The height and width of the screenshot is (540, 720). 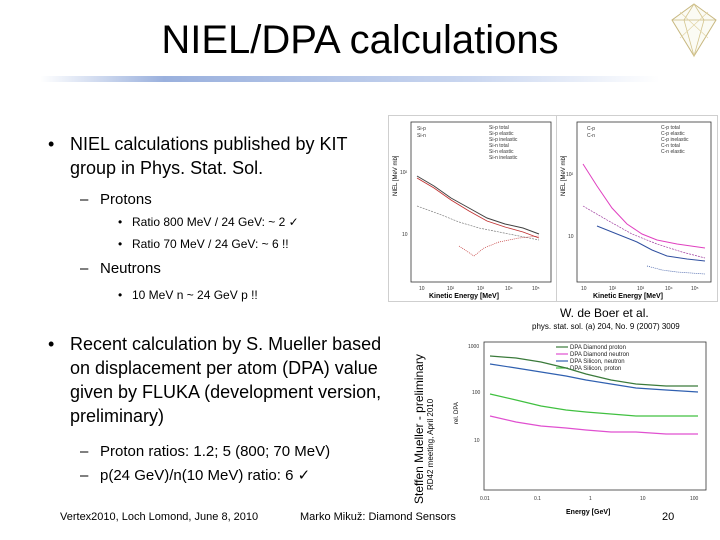 What do you see at coordinates (116, 200) in the screenshot?
I see `protons-heading: Protons` at bounding box center [116, 200].